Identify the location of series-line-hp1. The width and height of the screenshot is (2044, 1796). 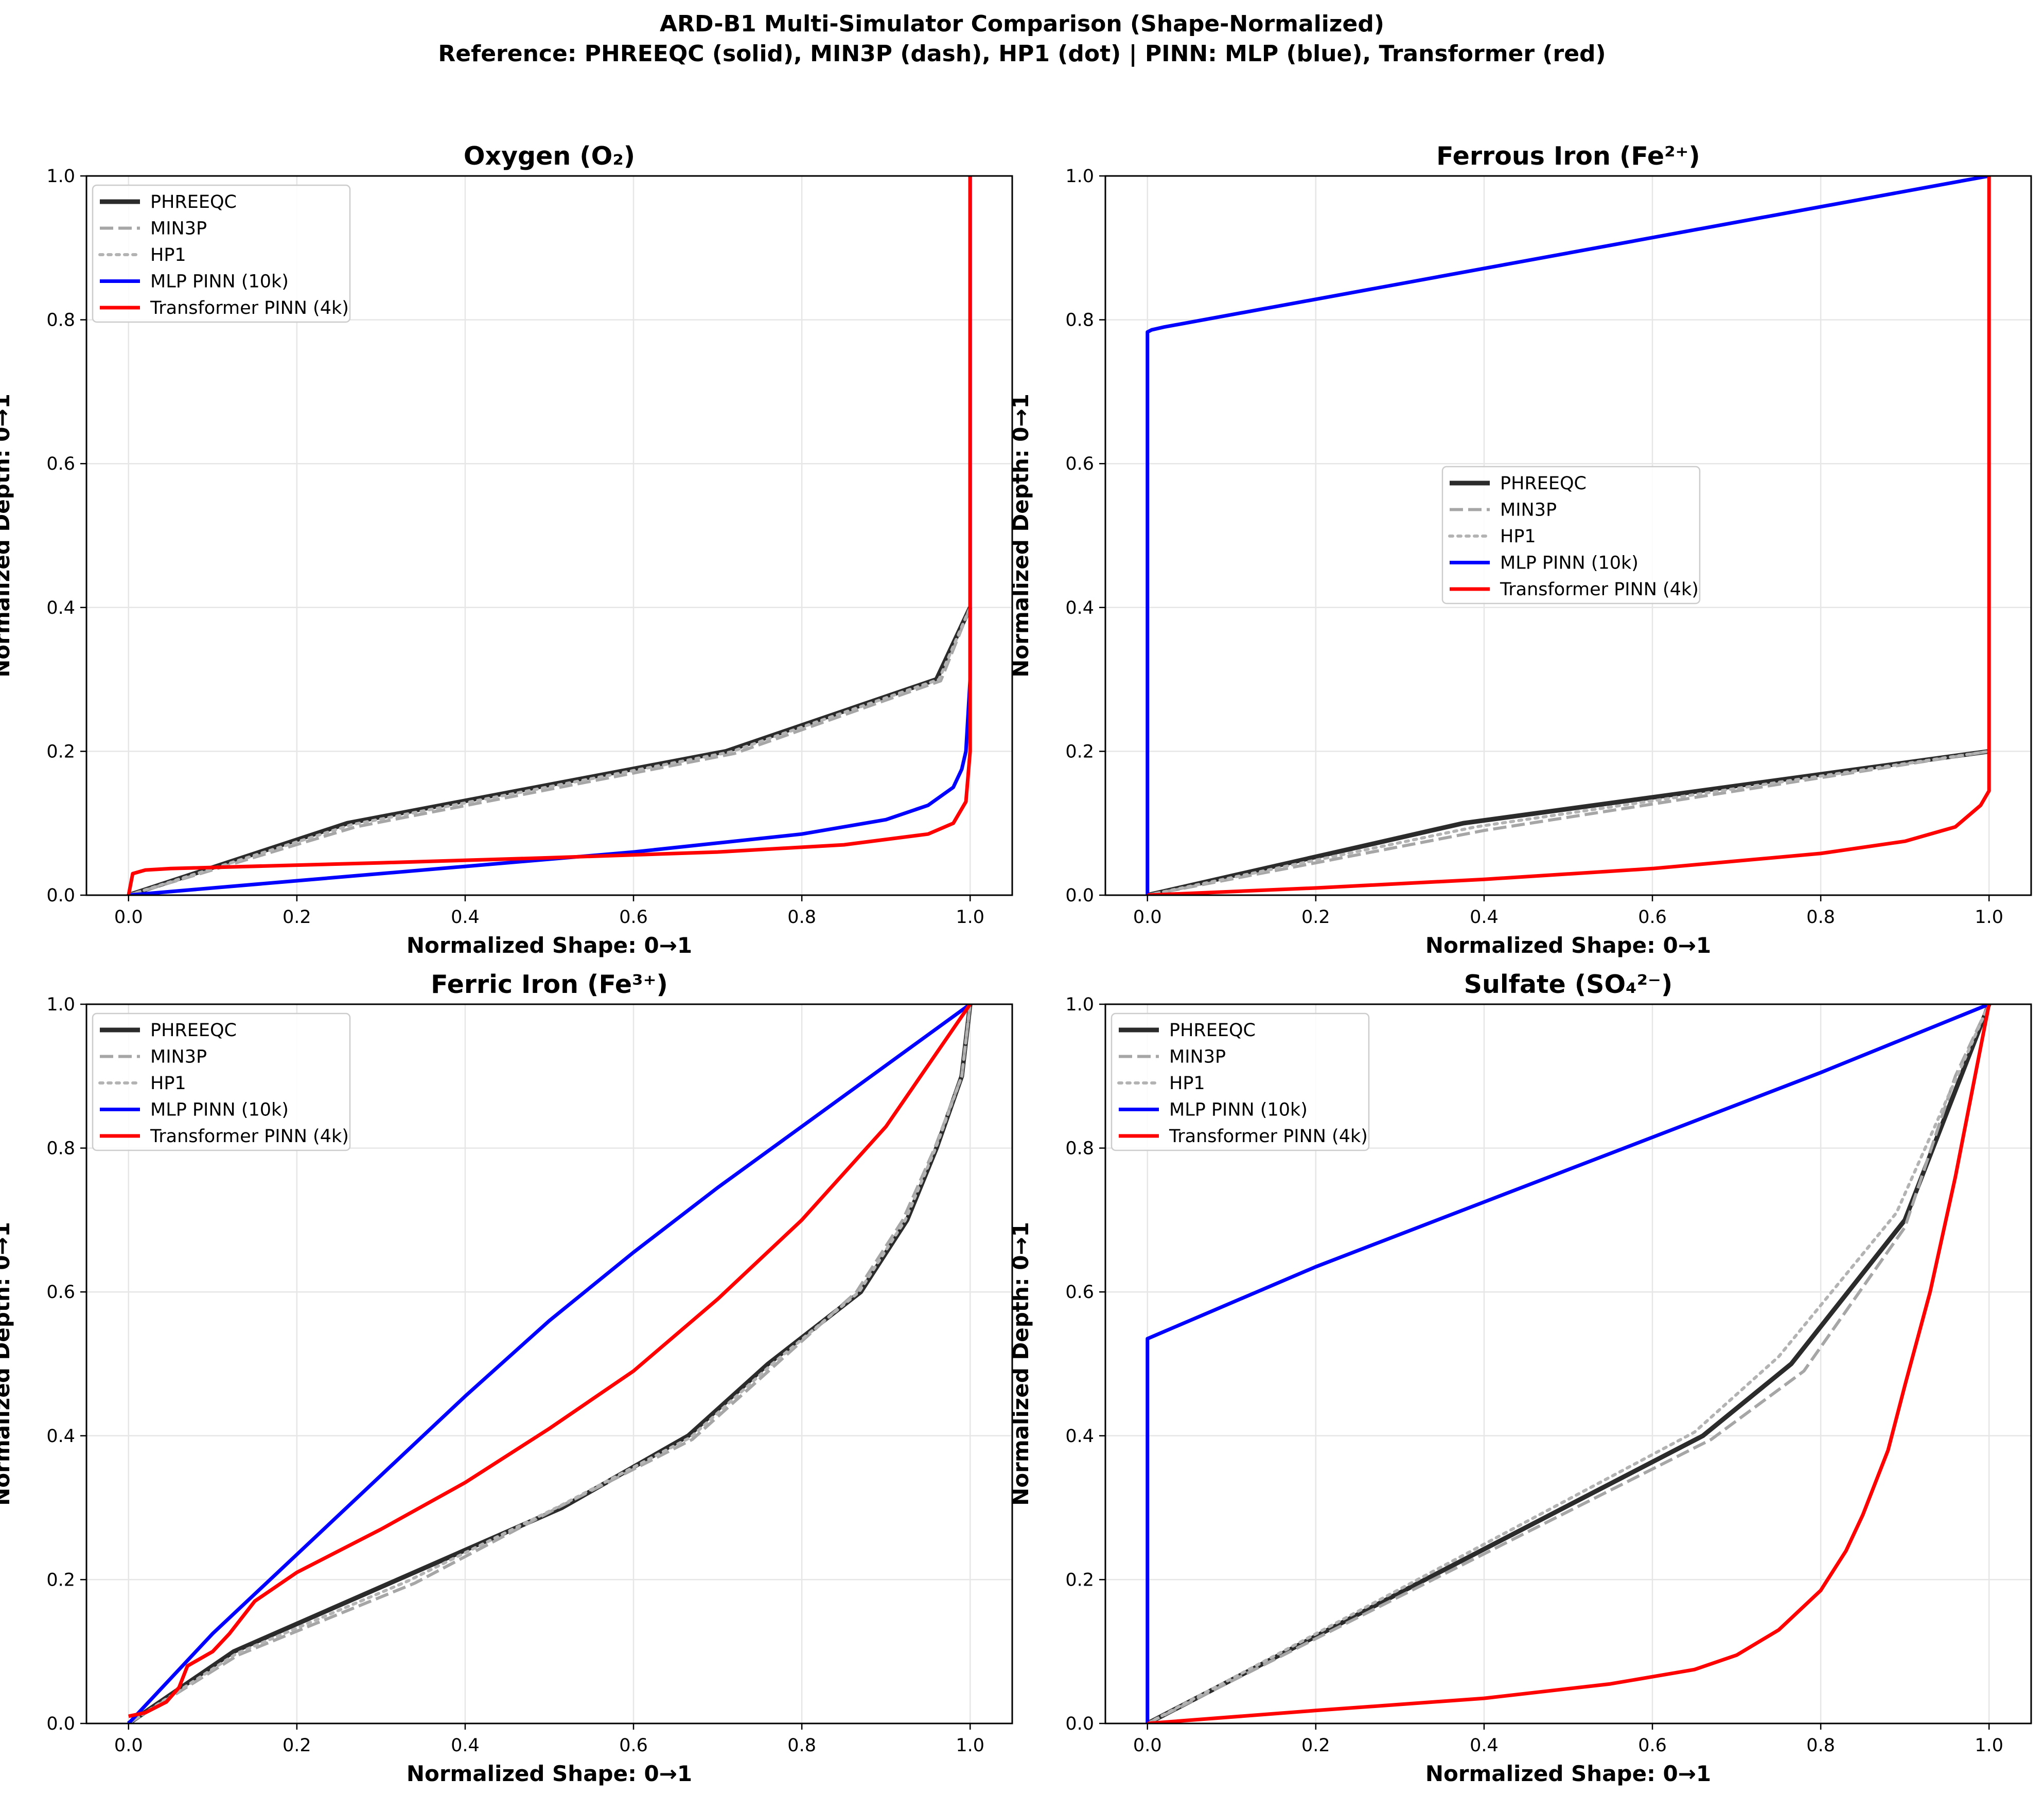
(549, 750).